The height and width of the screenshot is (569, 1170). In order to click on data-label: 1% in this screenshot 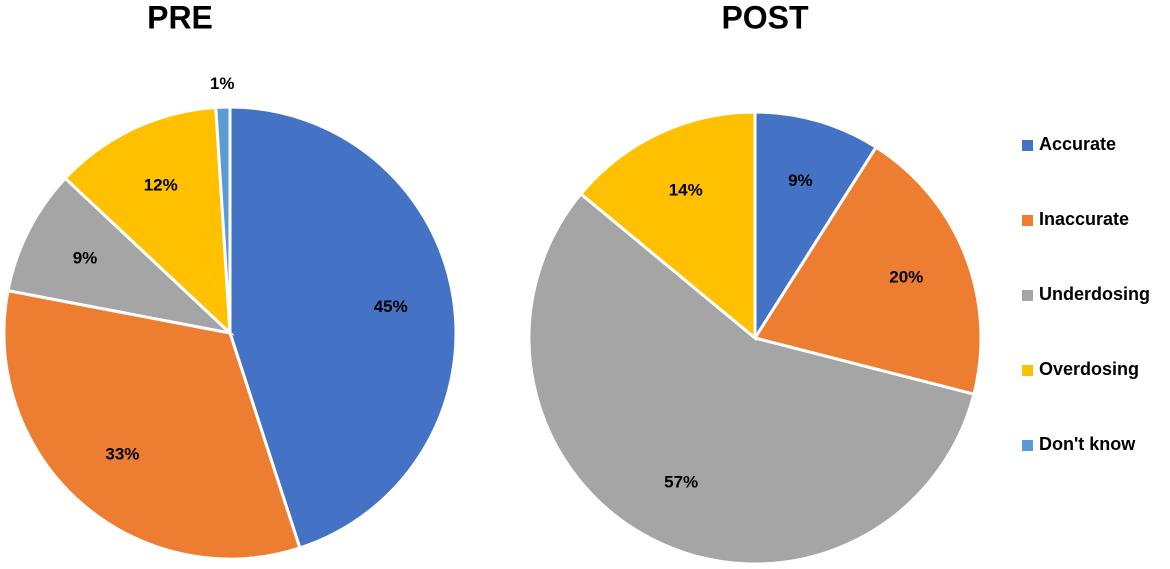, I will do `click(222, 83)`.